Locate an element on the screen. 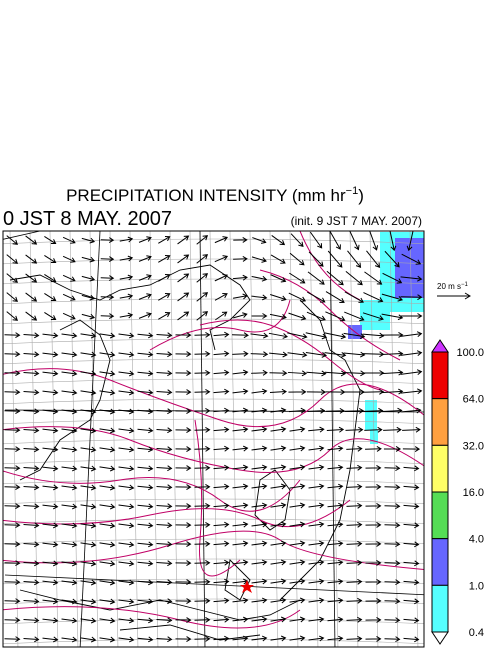 This screenshot has width=500, height=650. vector-scale-label: 20 m s−1 is located at coordinates (453, 286).